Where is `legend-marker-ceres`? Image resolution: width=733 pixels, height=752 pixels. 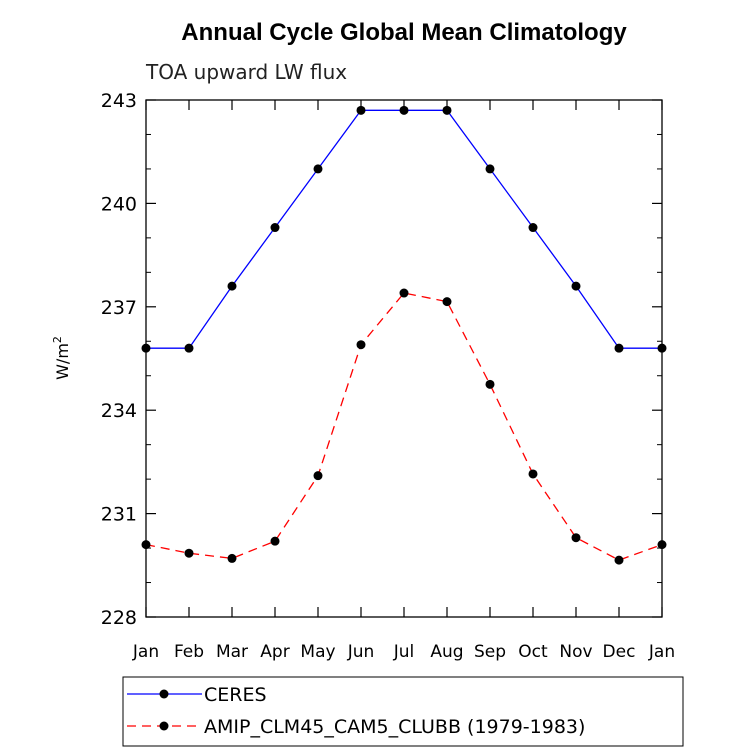
legend-marker-ceres is located at coordinates (164, 694).